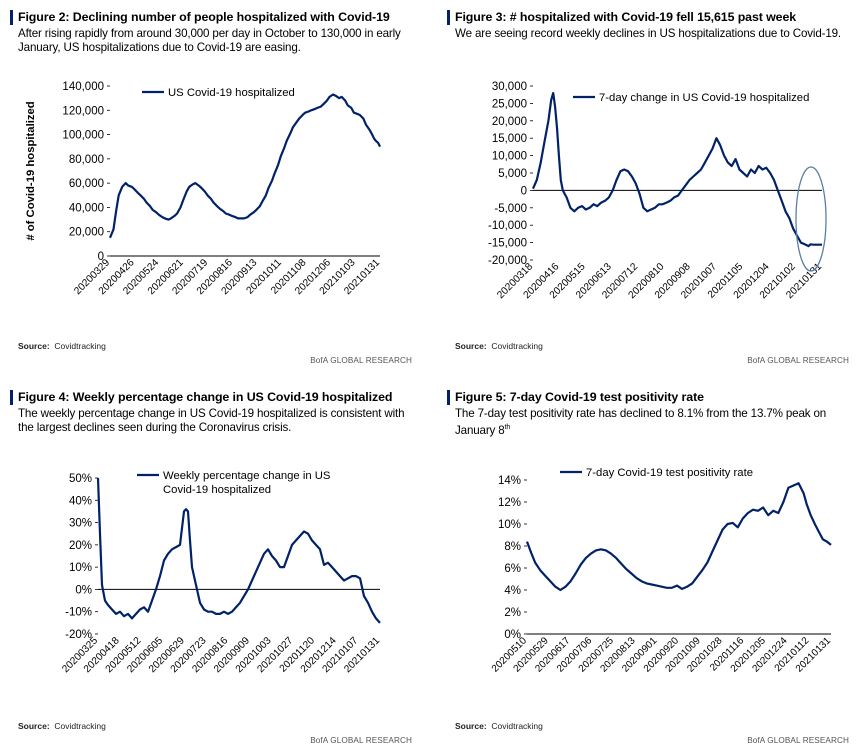 Image resolution: width=860 pixels, height=748 pixels. Describe the element at coordinates (509, 104) in the screenshot. I see `y-tick-label: 25,000` at that location.